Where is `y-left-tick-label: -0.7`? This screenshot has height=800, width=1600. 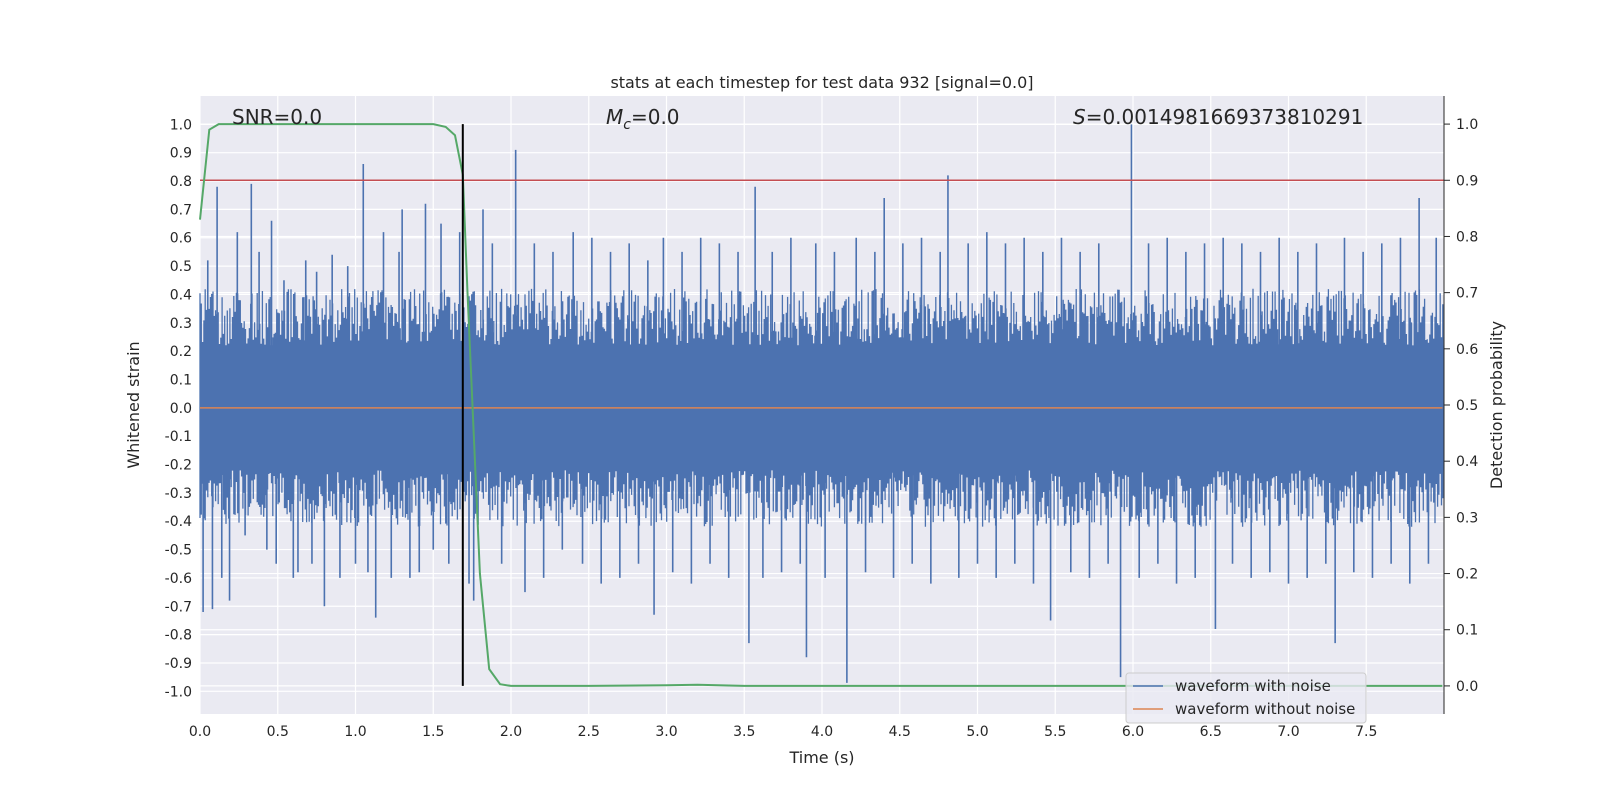
y-left-tick-label: -0.7 is located at coordinates (178, 607).